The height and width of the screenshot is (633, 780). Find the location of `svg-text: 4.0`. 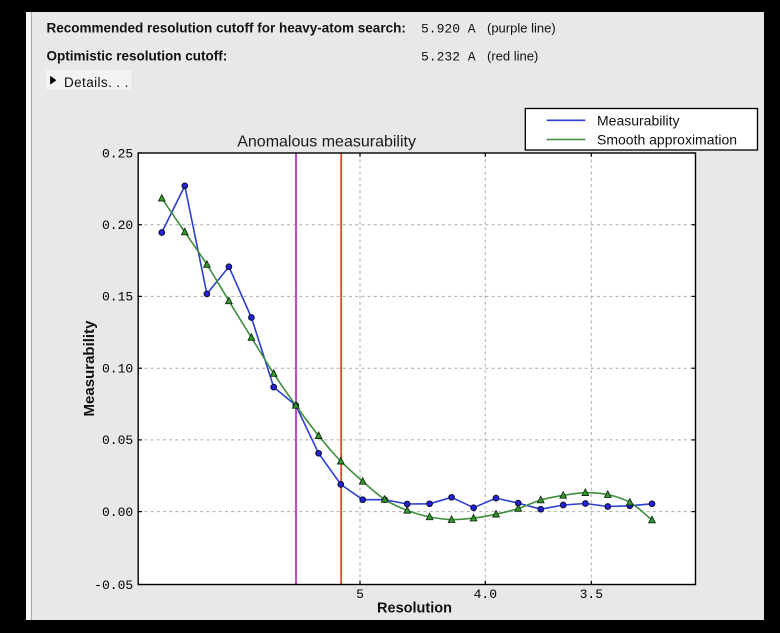

svg-text: 4.0 is located at coordinates (485, 594).